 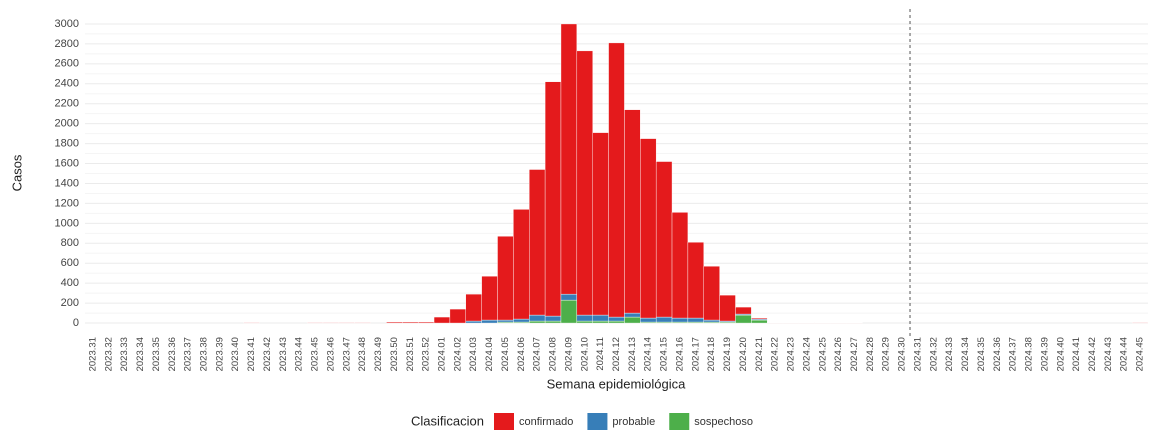 What do you see at coordinates (70, 263) in the screenshot?
I see `y-tick-label: 600` at bounding box center [70, 263].